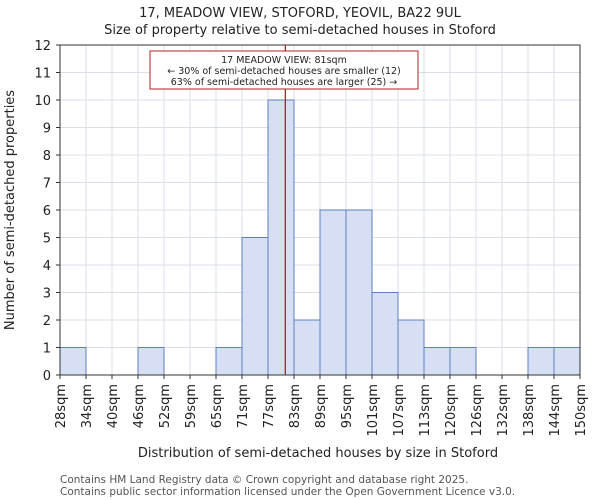 This screenshot has width=600, height=500. I want to click on x-tick-label: 126sqm, so click(477, 410).